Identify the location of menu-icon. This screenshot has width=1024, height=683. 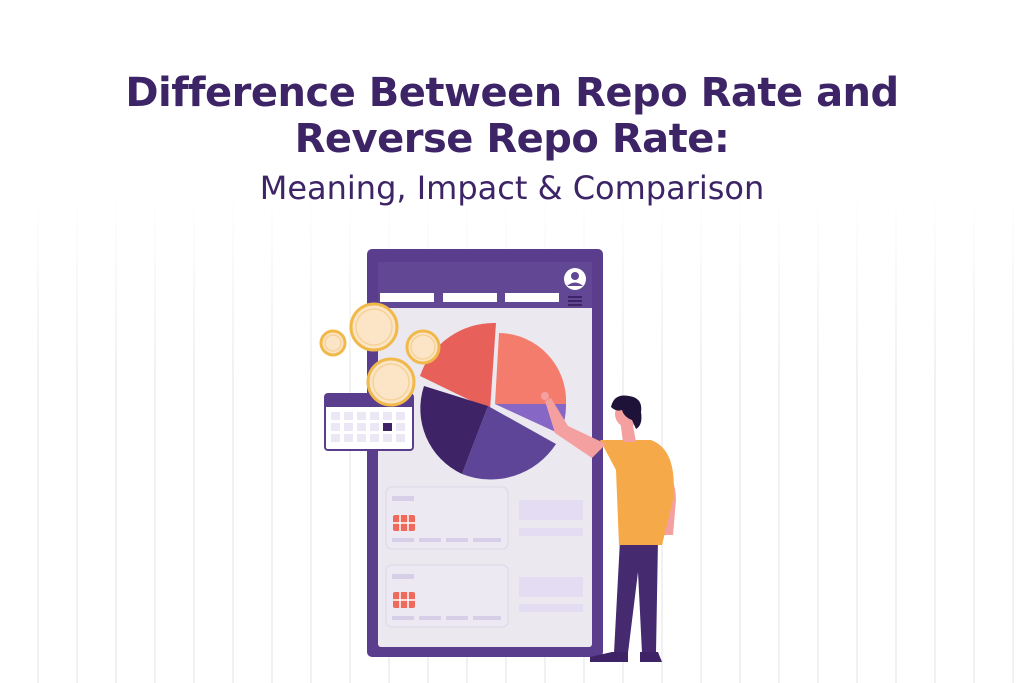
(575, 301).